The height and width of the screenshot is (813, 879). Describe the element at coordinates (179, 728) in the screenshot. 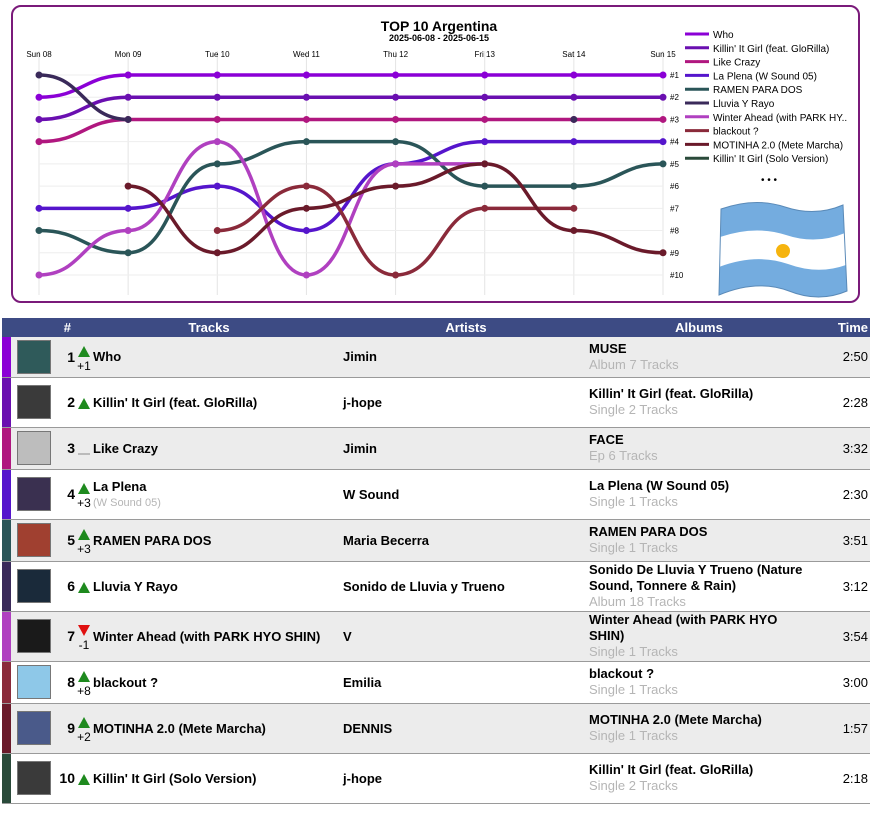

I see `track-title: MOTINHA 2.0 (Mete Marcha)` at that location.